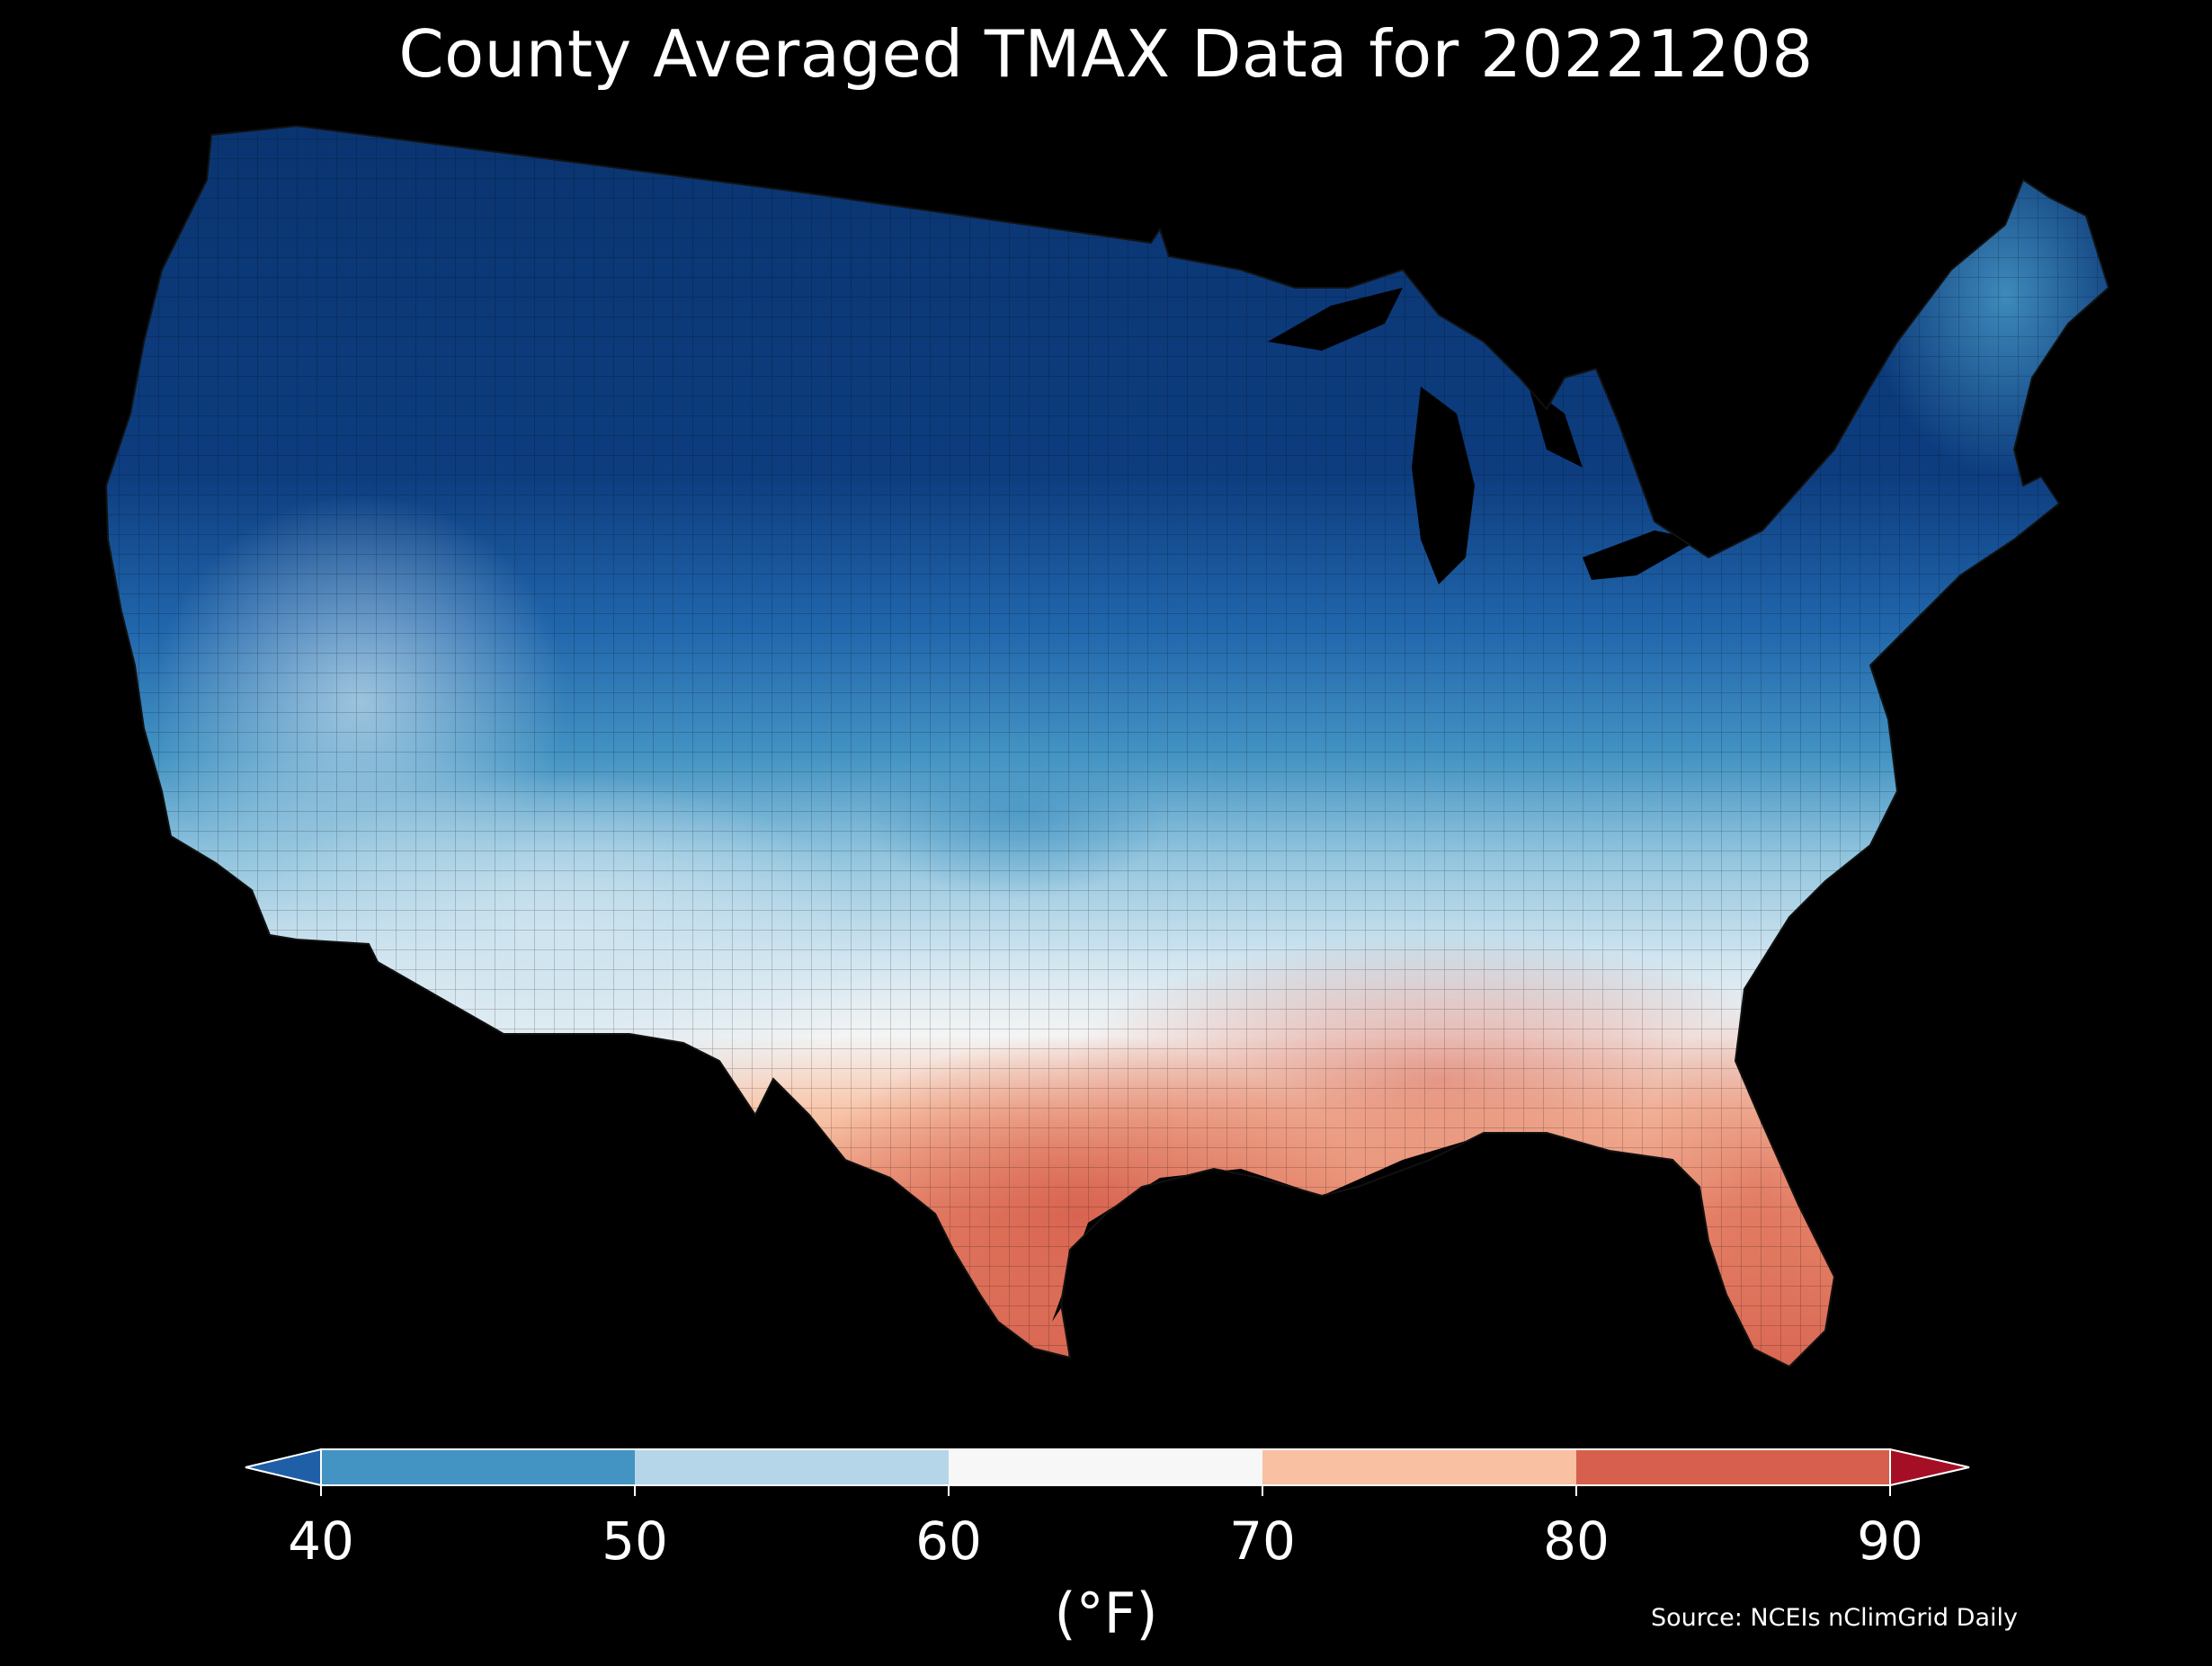  I want to click on source-credit: Source: NCEIs nClimGrid Daily, so click(1834, 1618).